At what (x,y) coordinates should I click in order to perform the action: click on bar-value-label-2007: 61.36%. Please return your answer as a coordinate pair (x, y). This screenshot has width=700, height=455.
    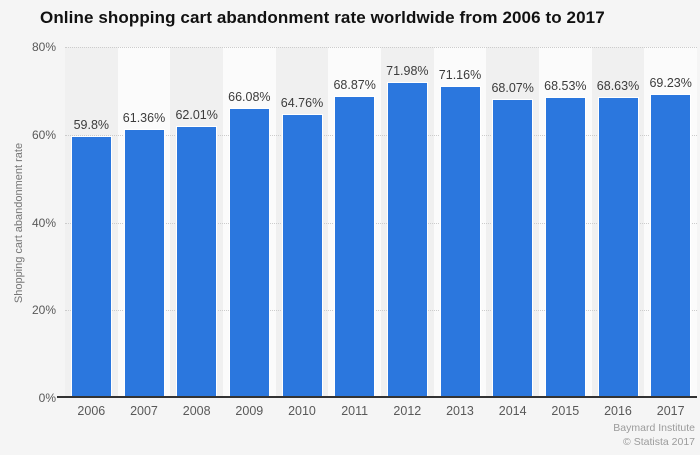
    Looking at the image, I should click on (144, 117).